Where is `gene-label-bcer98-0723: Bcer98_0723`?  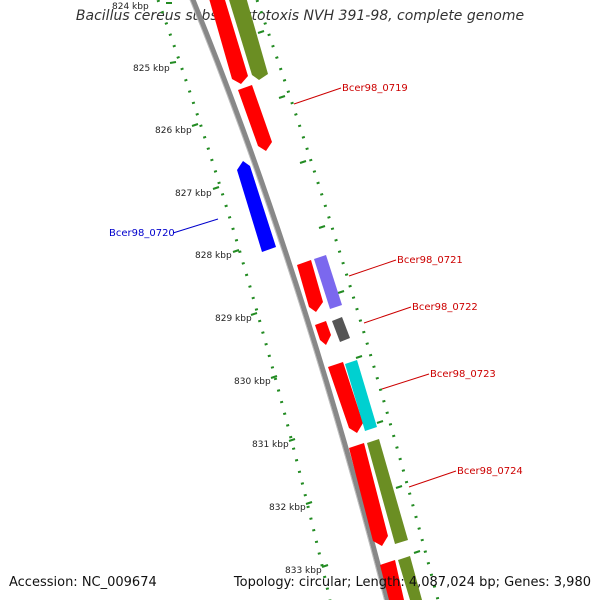
gene-label-bcer98-0723: Bcer98_0723 is located at coordinates (463, 374).